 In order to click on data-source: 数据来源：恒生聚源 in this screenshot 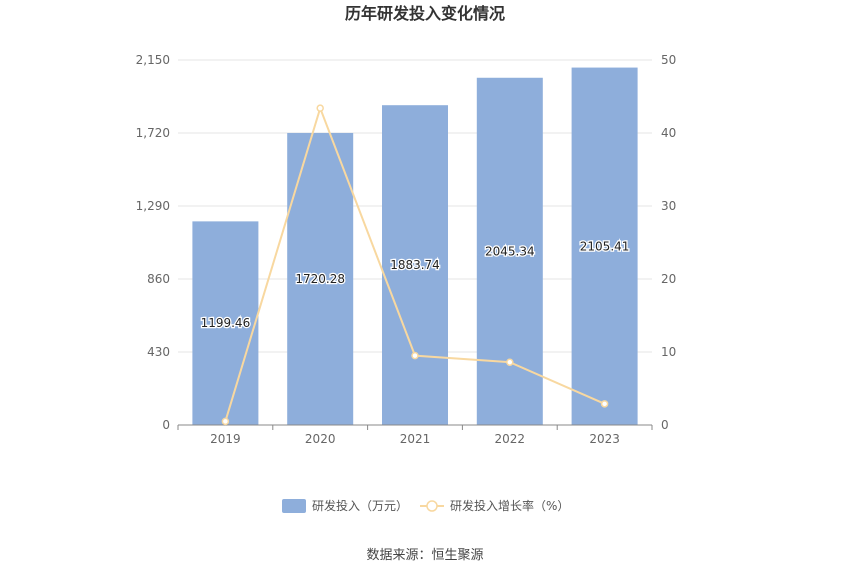, I will do `click(424, 555)`.